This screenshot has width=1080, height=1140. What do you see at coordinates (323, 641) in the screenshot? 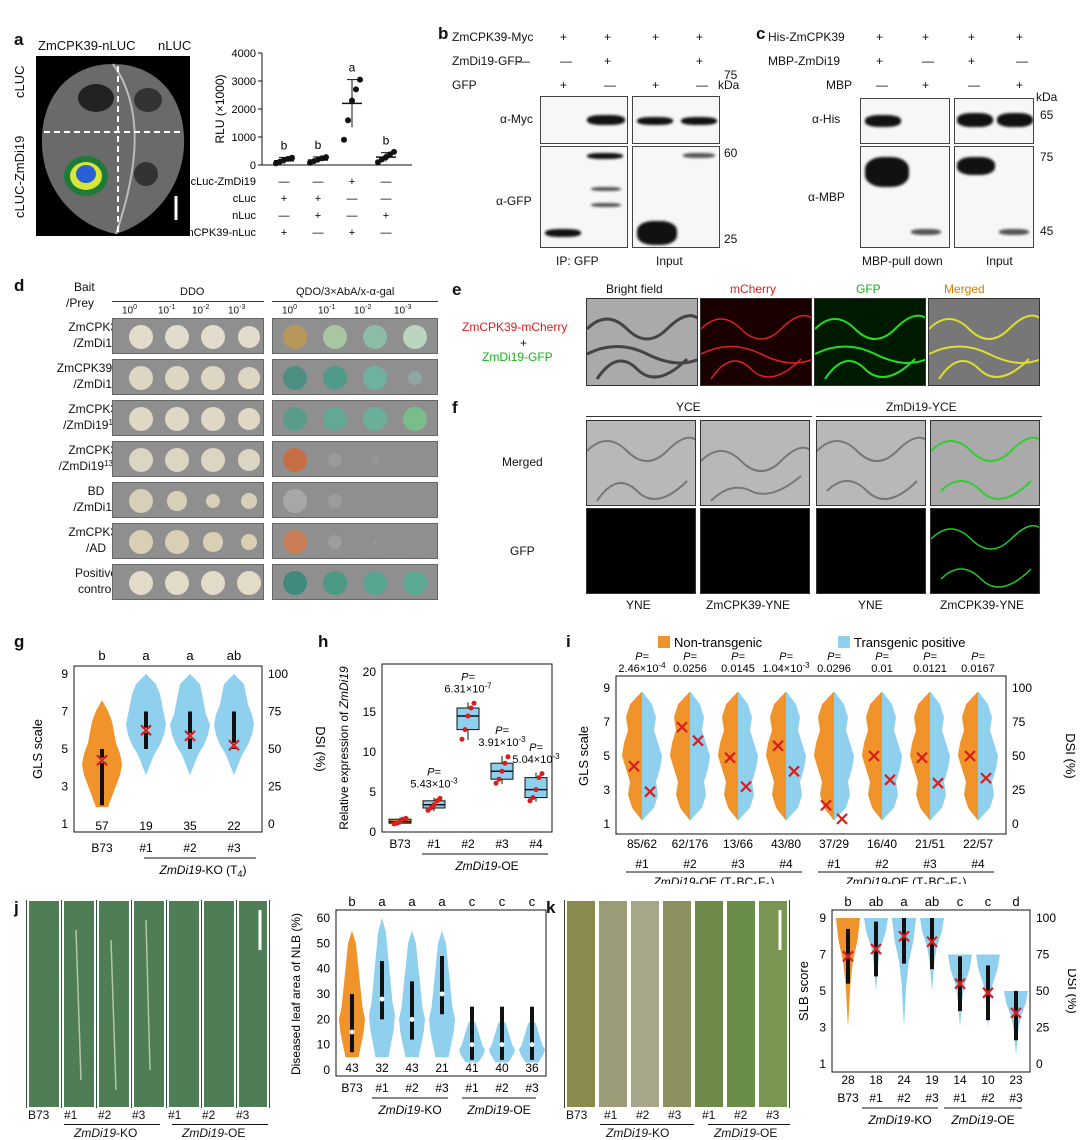
I see `panel-letter-h: h` at bounding box center [323, 641].